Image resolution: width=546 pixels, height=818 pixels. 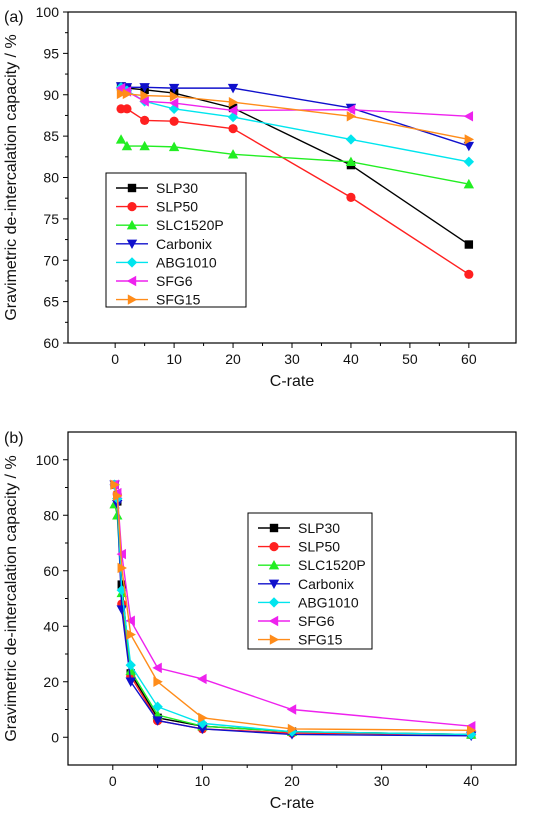 I want to click on legend-box, so click(x=310, y=581).